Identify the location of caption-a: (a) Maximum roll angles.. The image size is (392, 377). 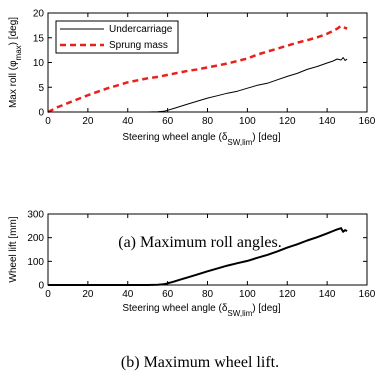
(200, 242).